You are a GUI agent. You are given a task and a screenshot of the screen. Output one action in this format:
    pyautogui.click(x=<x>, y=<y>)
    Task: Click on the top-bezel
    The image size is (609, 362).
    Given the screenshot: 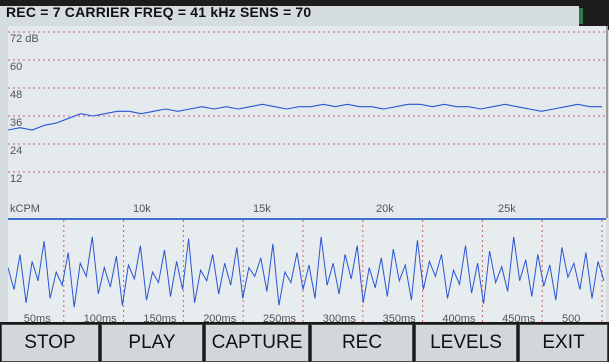 What is the action you would take?
    pyautogui.click(x=304, y=3)
    